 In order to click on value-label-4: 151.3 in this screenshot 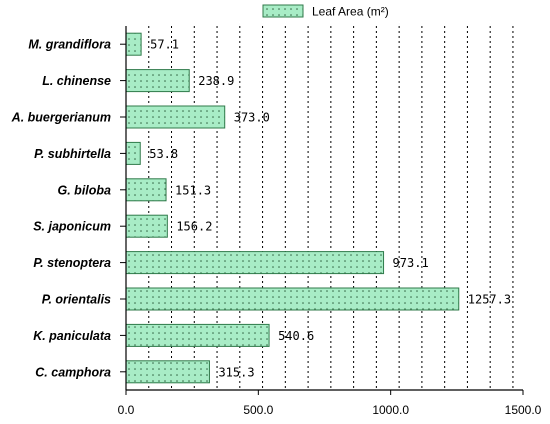, I will do `click(193, 190)`.